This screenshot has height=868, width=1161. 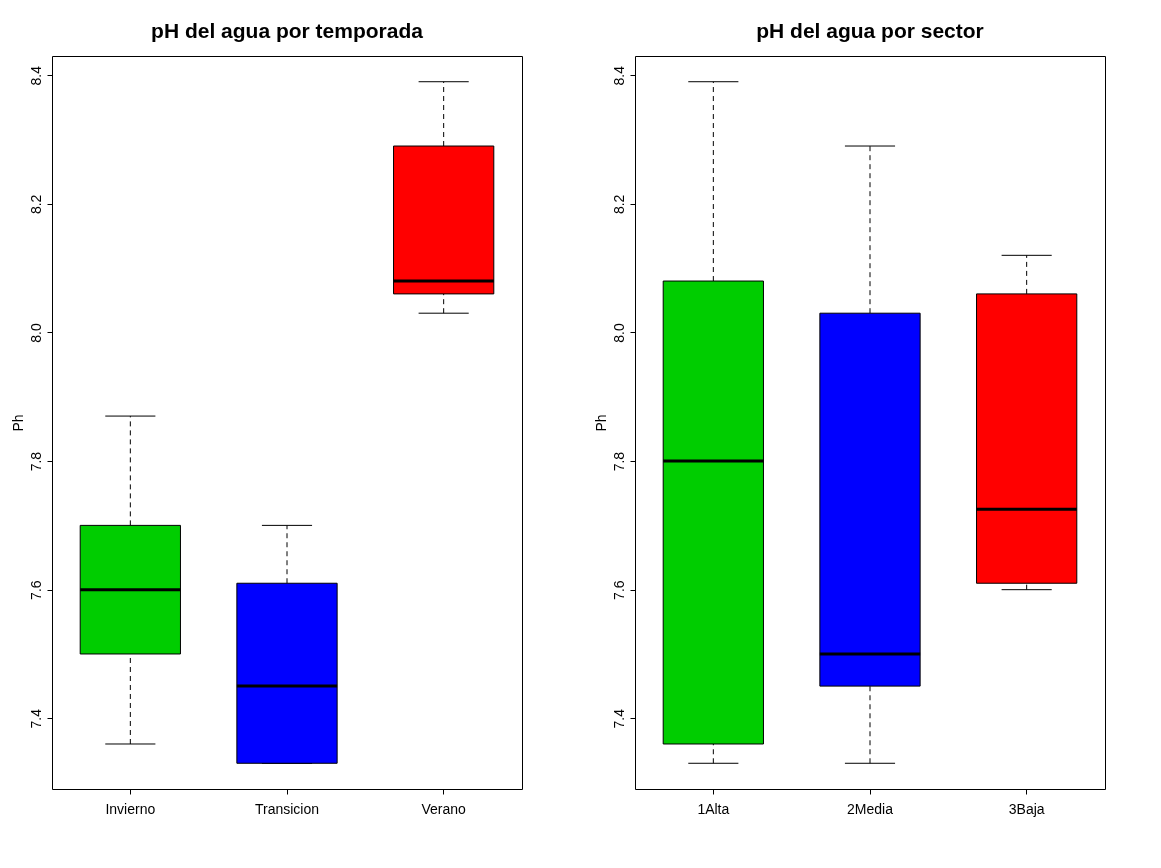 What do you see at coordinates (444, 808) in the screenshot?
I see `x-tick-label: Verano` at bounding box center [444, 808].